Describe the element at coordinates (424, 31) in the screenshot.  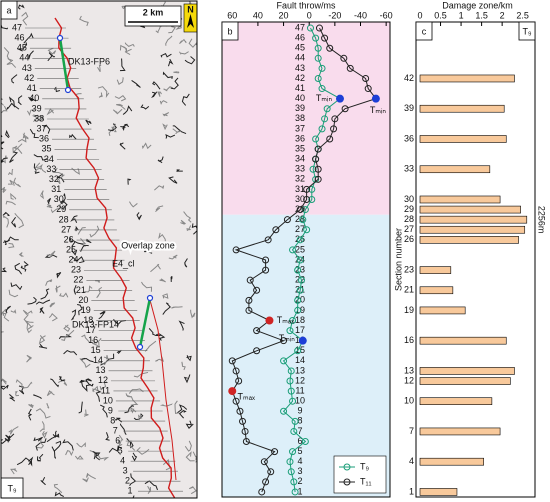
I see `panel-label: c` at that location.